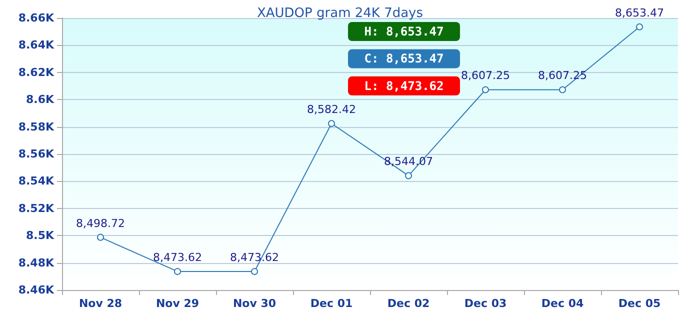 The height and width of the screenshot is (320, 680). Describe the element at coordinates (639, 13) in the screenshot. I see `data-label: 8,653.47` at that location.